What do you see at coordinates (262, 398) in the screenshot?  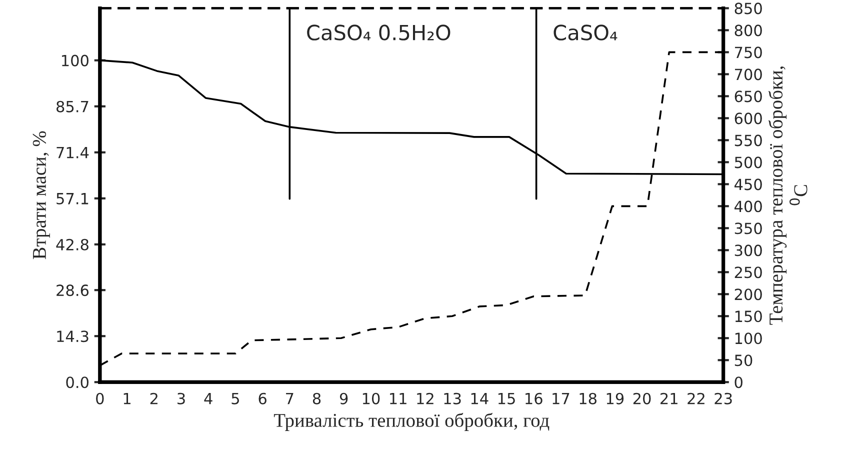 I see `x-tick-label: 6` at bounding box center [262, 398].